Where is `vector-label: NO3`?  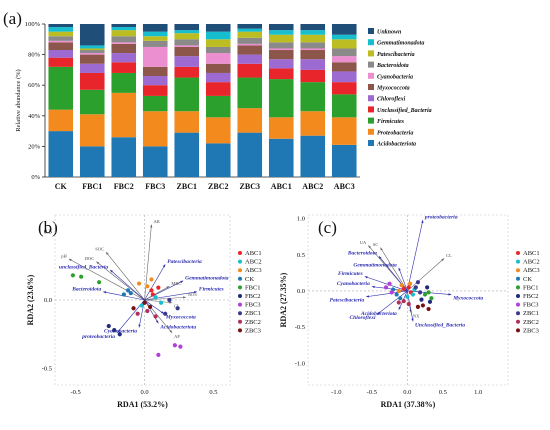 vector-label: NO3 is located at coordinates (192, 294).